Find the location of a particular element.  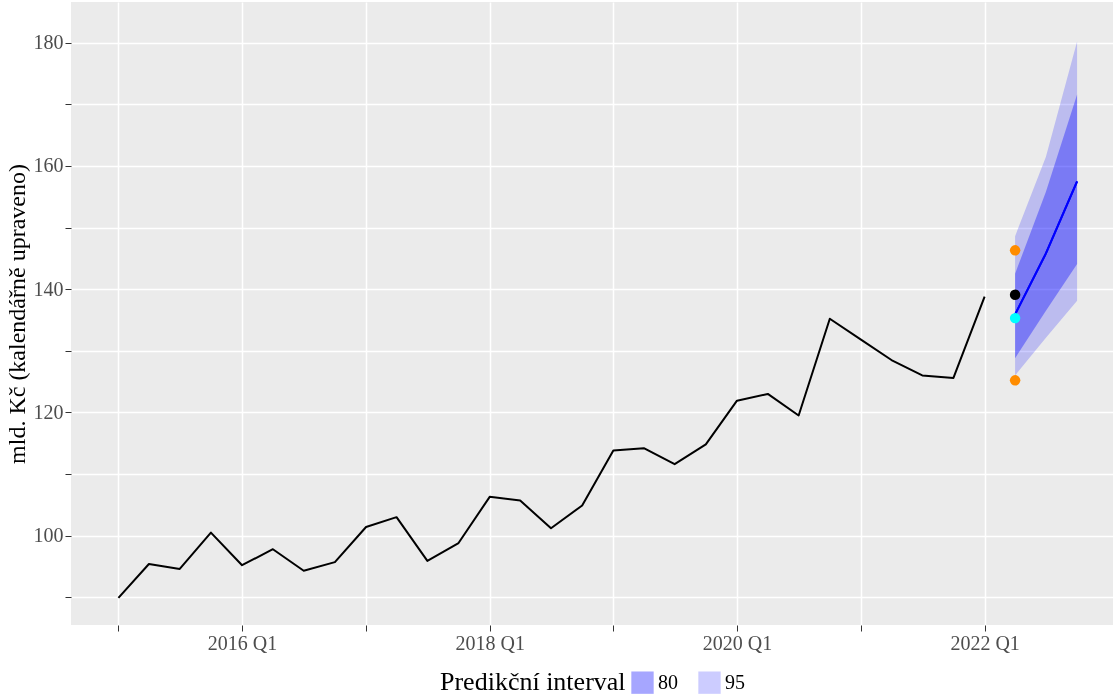

legend-title: Predikční interval is located at coordinates (533, 681).